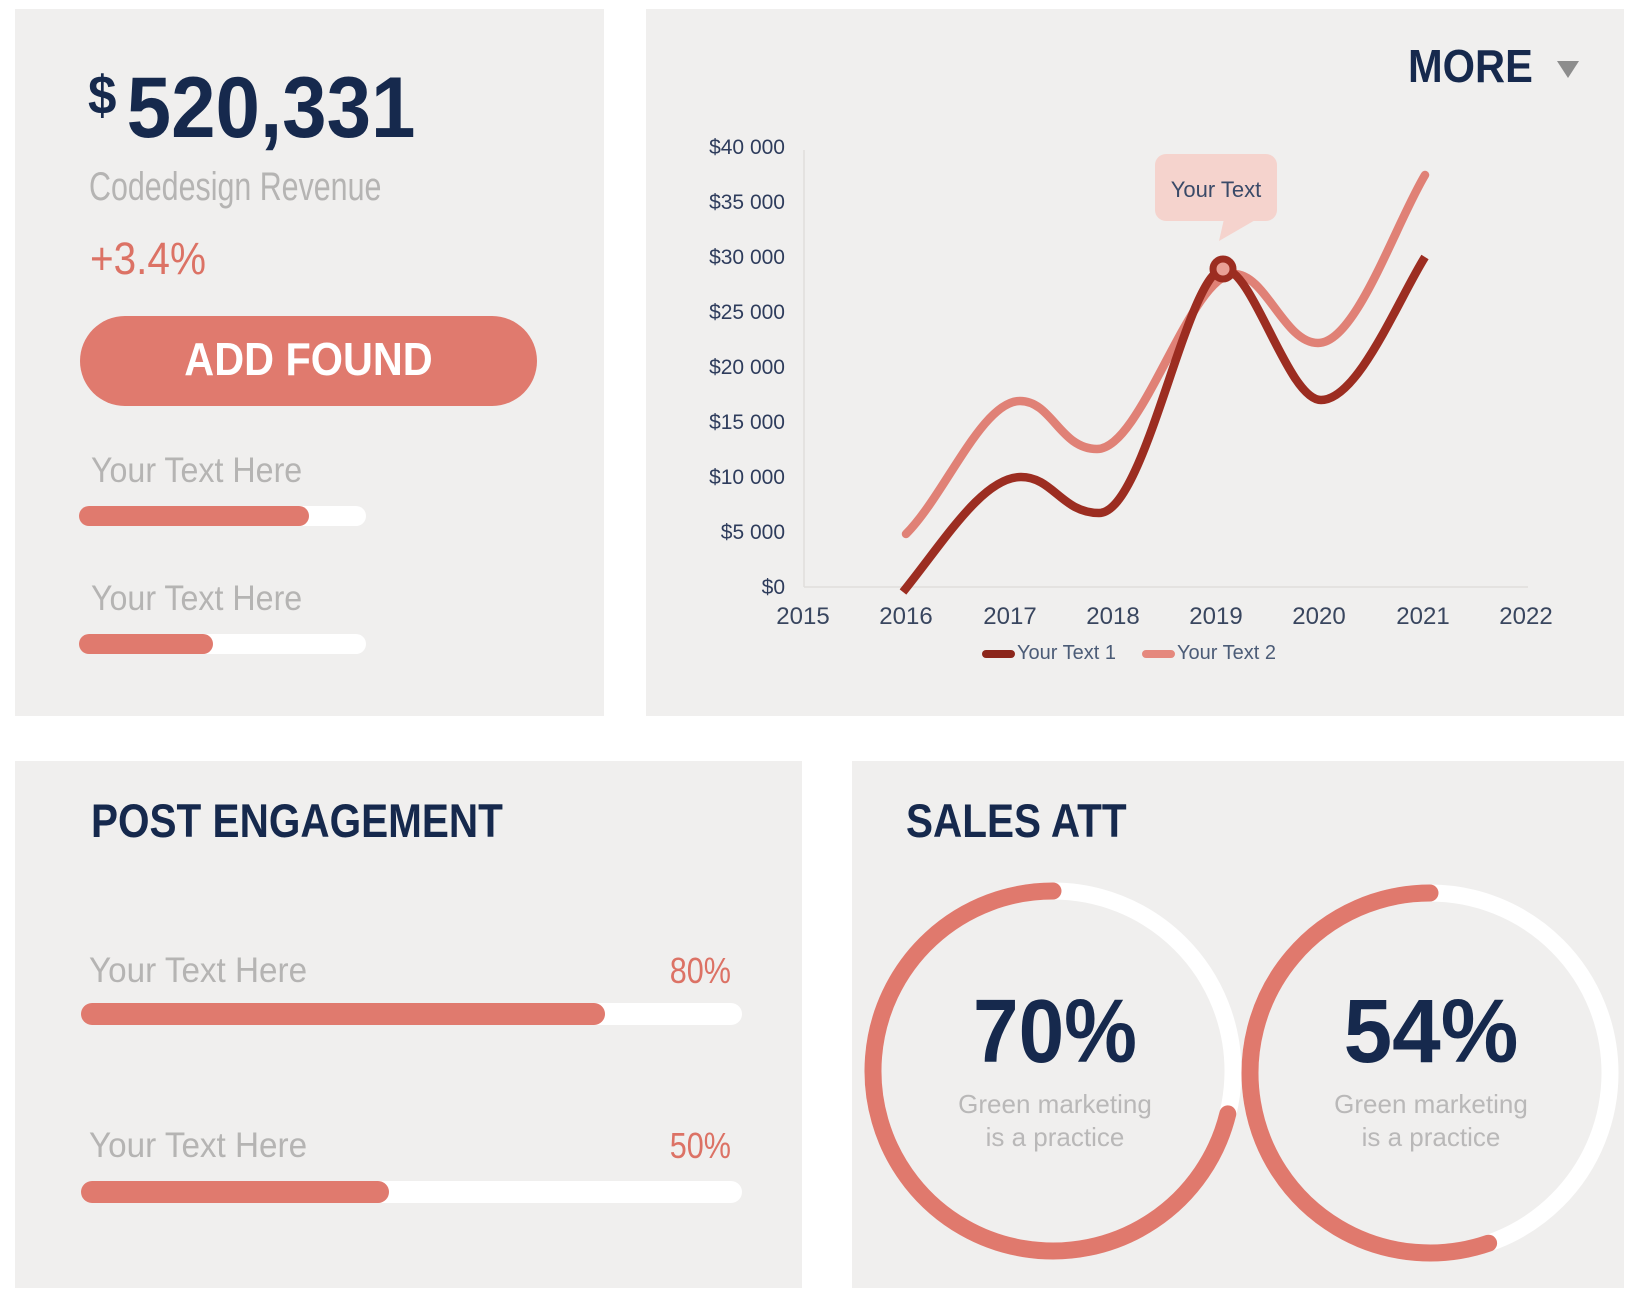 This screenshot has height=1293, width=1638. I want to click on svg-text: $20 000, so click(747, 367).